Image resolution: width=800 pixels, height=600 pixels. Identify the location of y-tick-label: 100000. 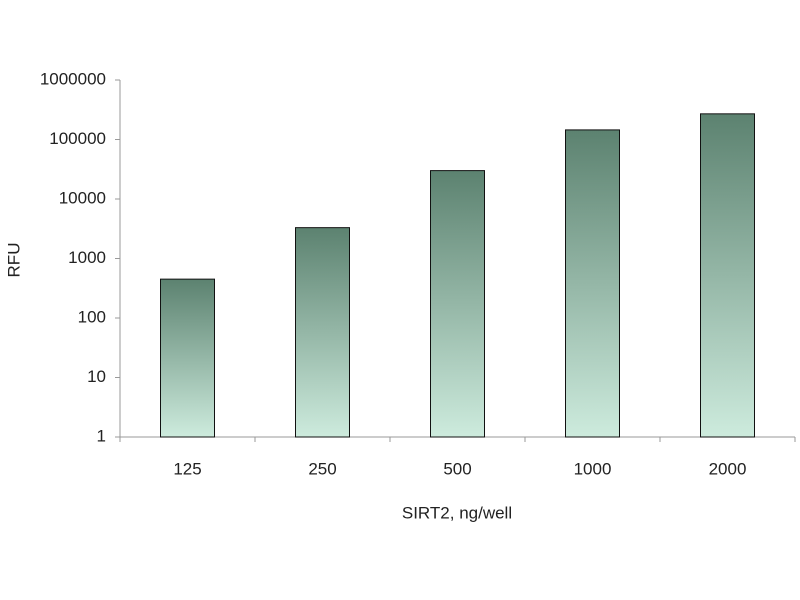
(77, 138).